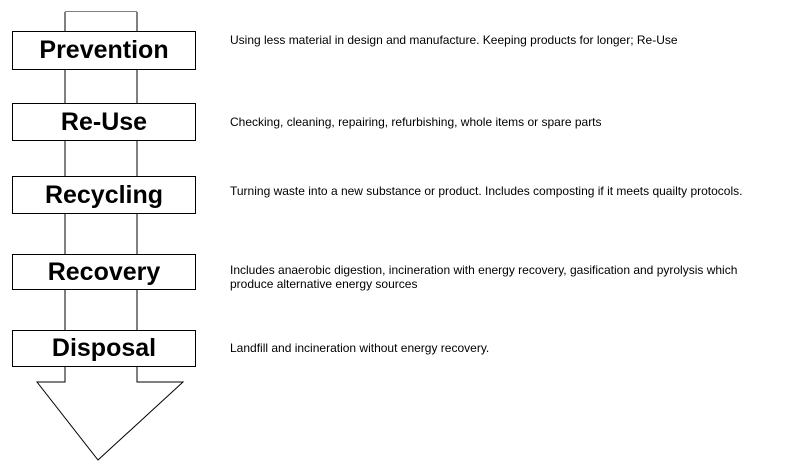  I want to click on stage-label: Prevention, so click(104, 50).